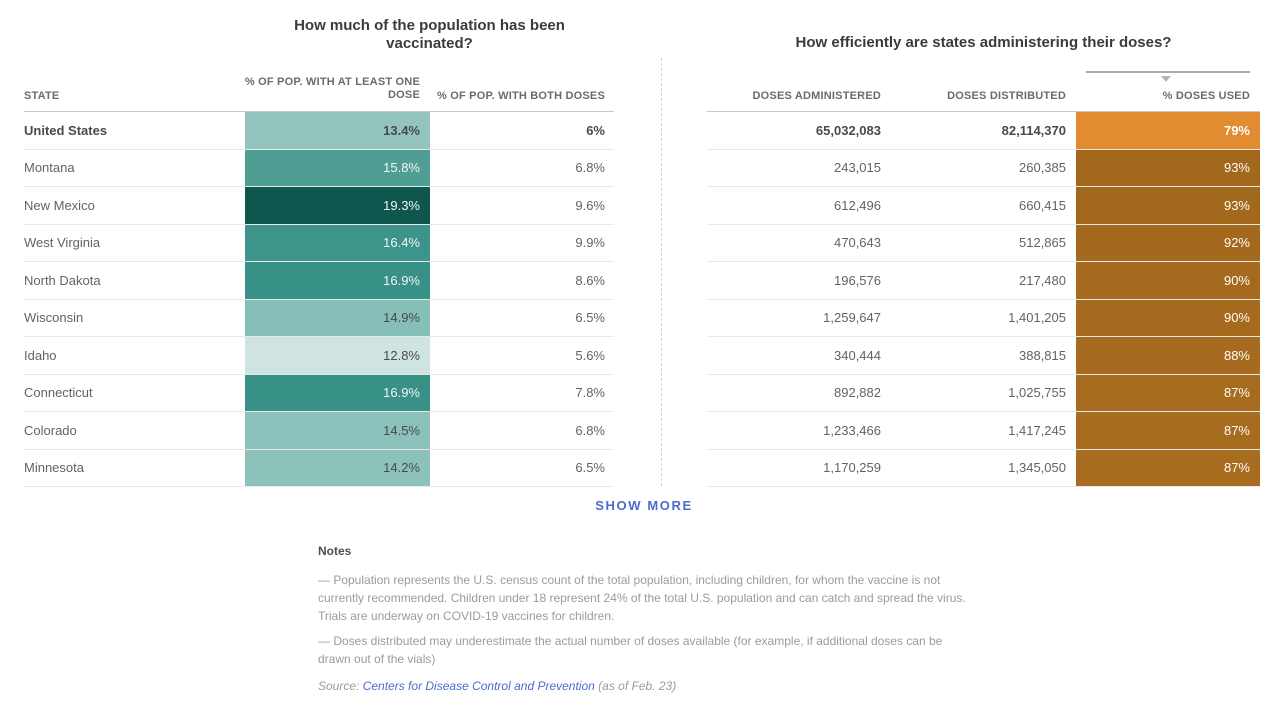  Describe the element at coordinates (337, 467) in the screenshot. I see `one-dose-cell: 14.2%` at that location.